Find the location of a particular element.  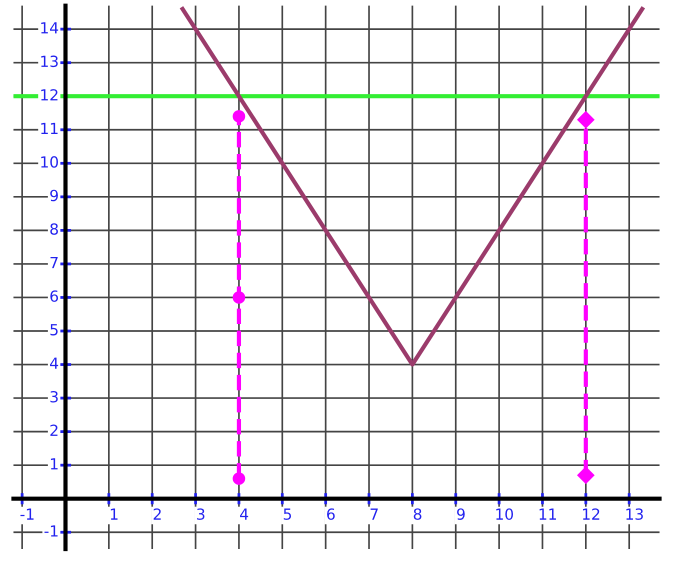

y-tick-label: 14 is located at coordinates (49, 28).